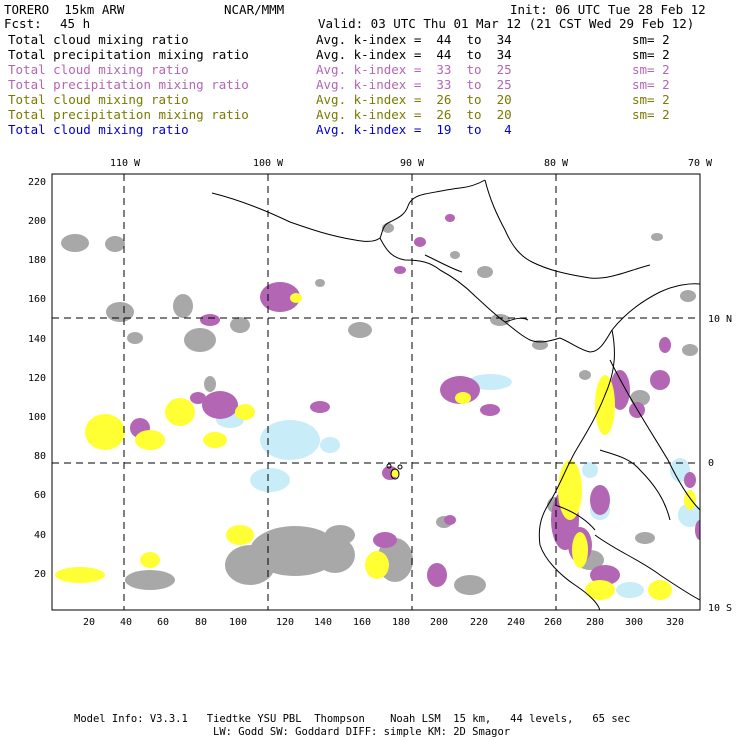 The height and width of the screenshot is (740, 740). Describe the element at coordinates (40, 495) in the screenshot. I see `y-tick-label: 60` at that location.